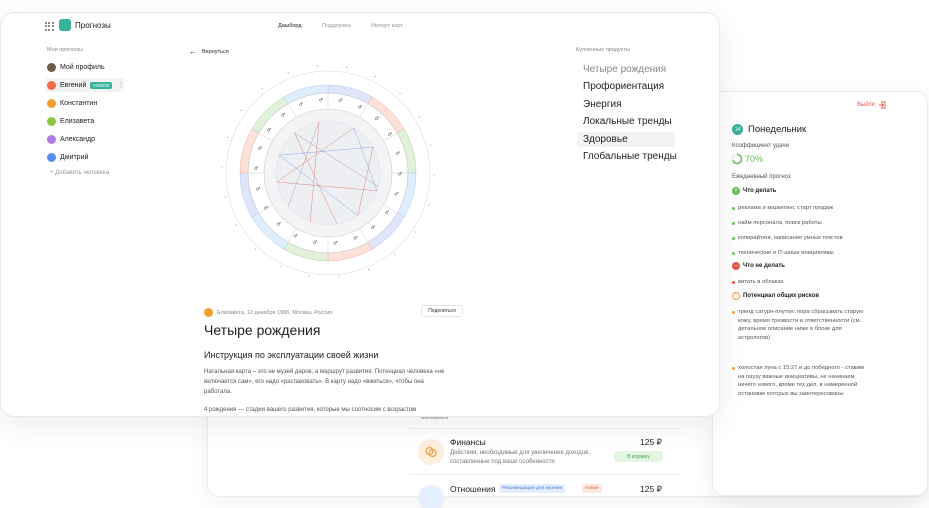 This screenshot has width=929, height=508. Describe the element at coordinates (651, 442) in the screenshot. I see `shop-item-price: 125 ₽` at that location.